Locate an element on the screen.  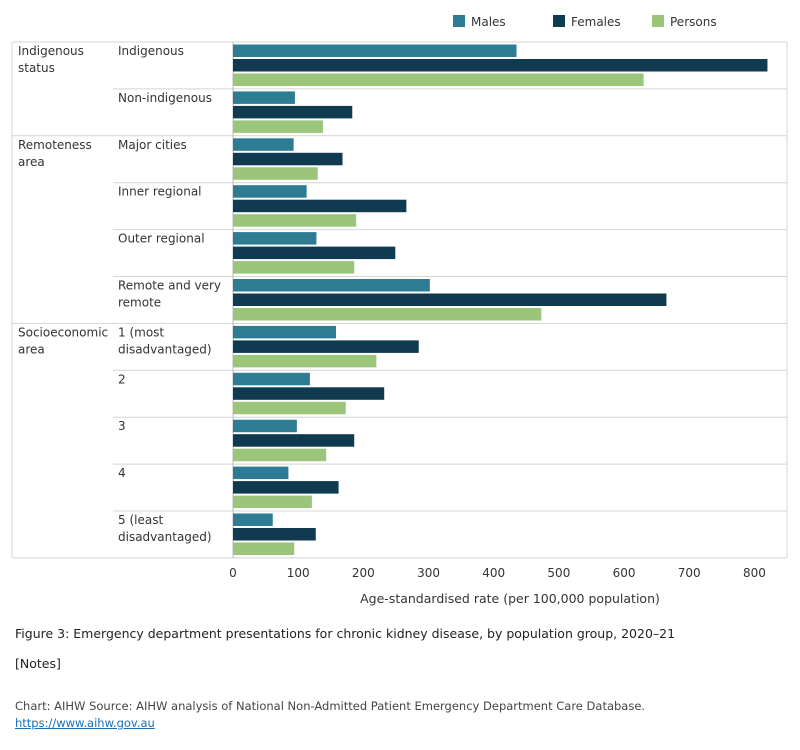
category-label: Non-indigenous is located at coordinates (165, 98).